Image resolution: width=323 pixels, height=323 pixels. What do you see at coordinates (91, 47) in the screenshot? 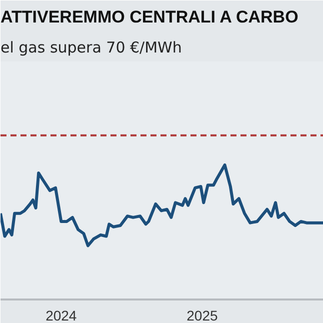
I see `chart-subtitle: el gas supera 70 €/MWh` at bounding box center [91, 47].